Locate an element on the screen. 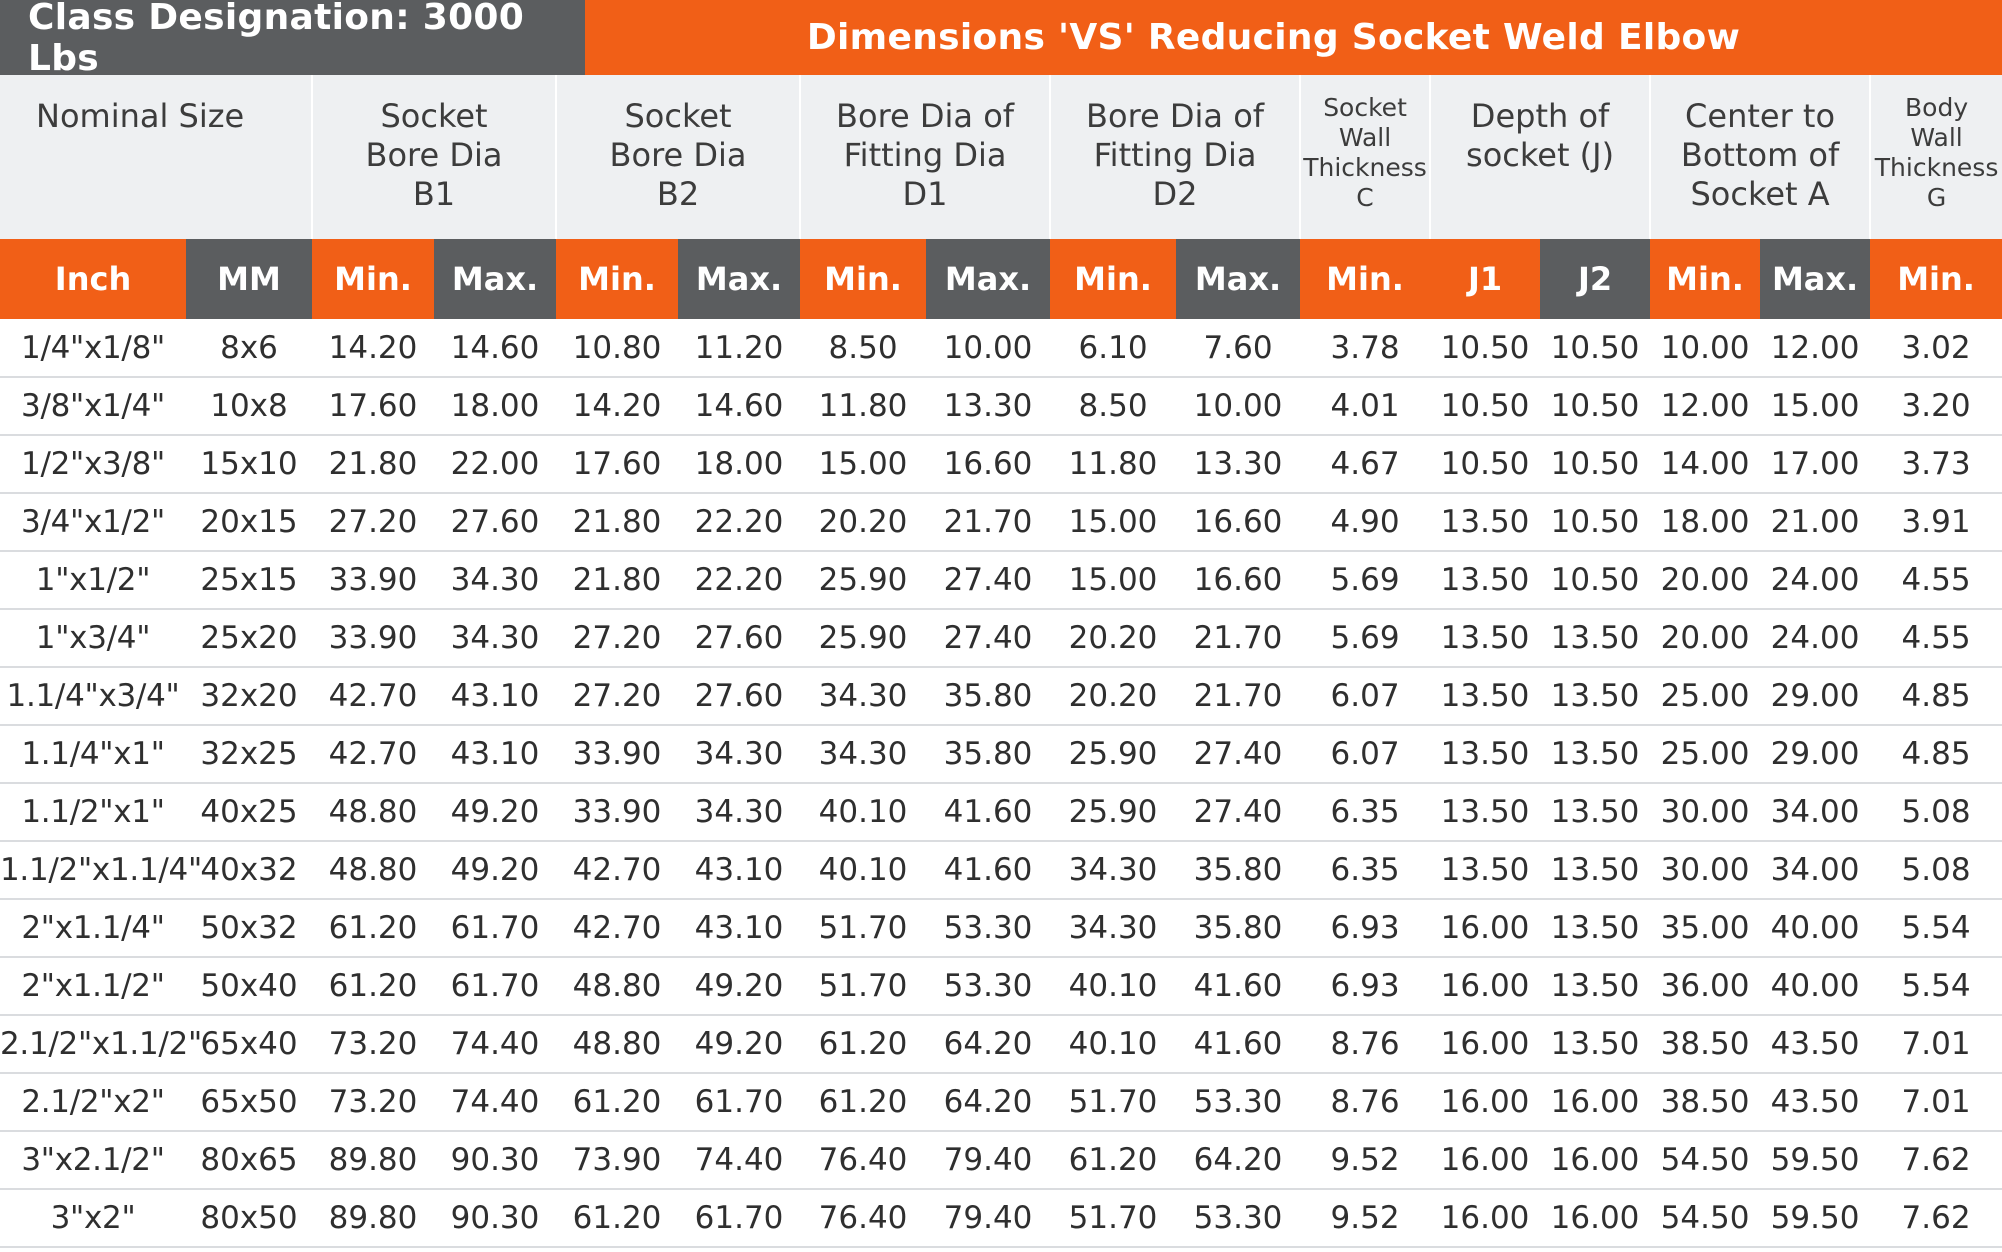 The width and height of the screenshot is (2002, 1252). table-cell: 10.80 is located at coordinates (617, 348).